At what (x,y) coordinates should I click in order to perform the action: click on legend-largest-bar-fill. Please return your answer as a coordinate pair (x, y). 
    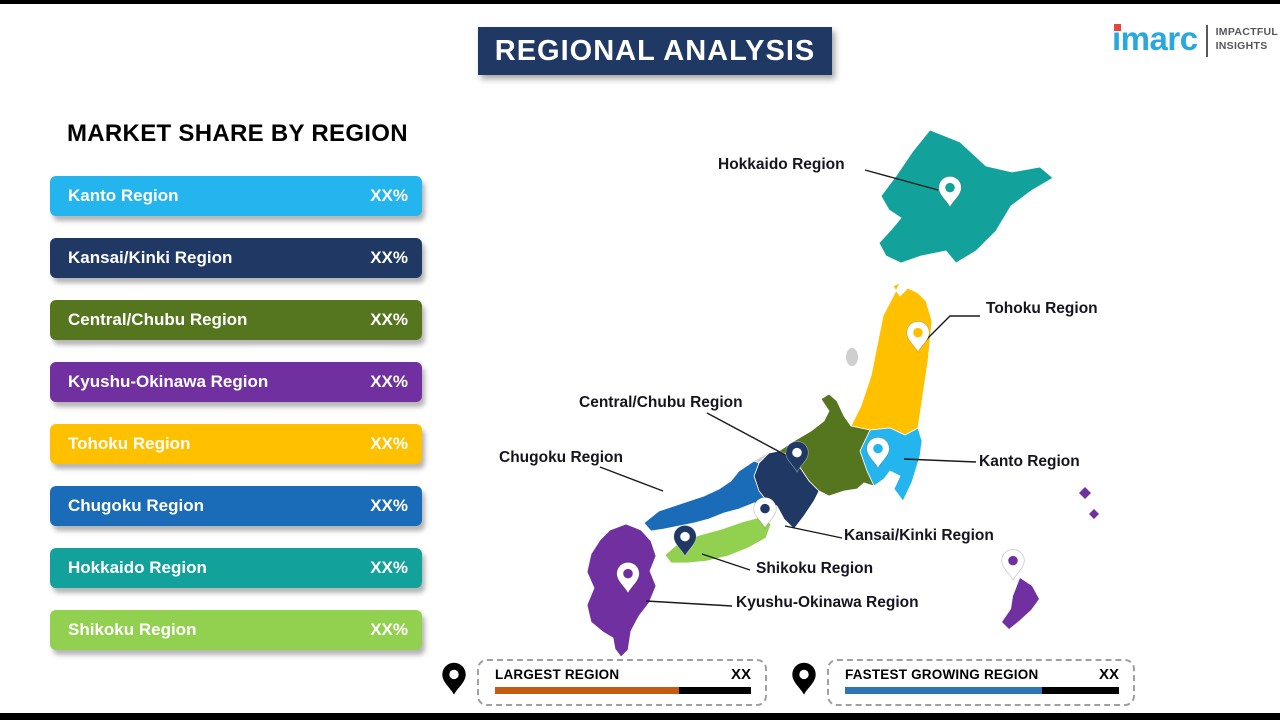
    Looking at the image, I should click on (587, 690).